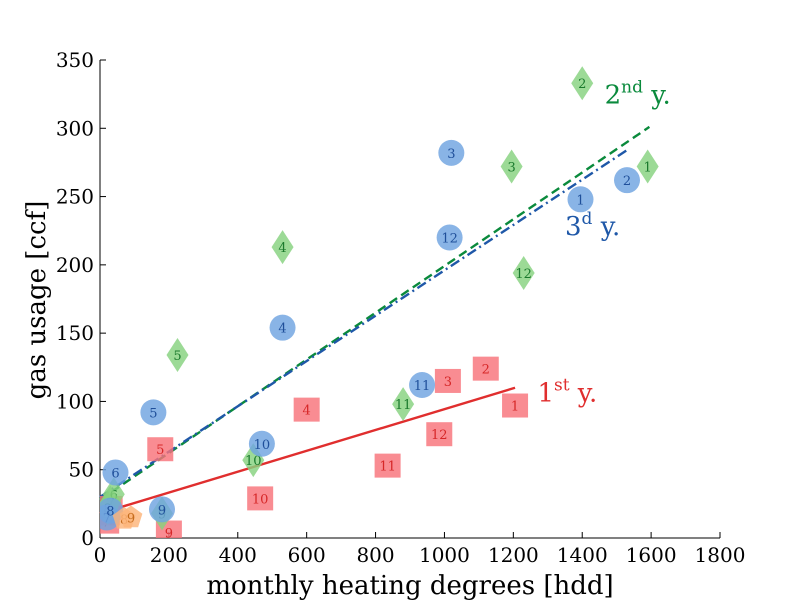 The width and height of the screenshot is (800, 600). I want to click on y-tick-label: 350, so click(75, 60).